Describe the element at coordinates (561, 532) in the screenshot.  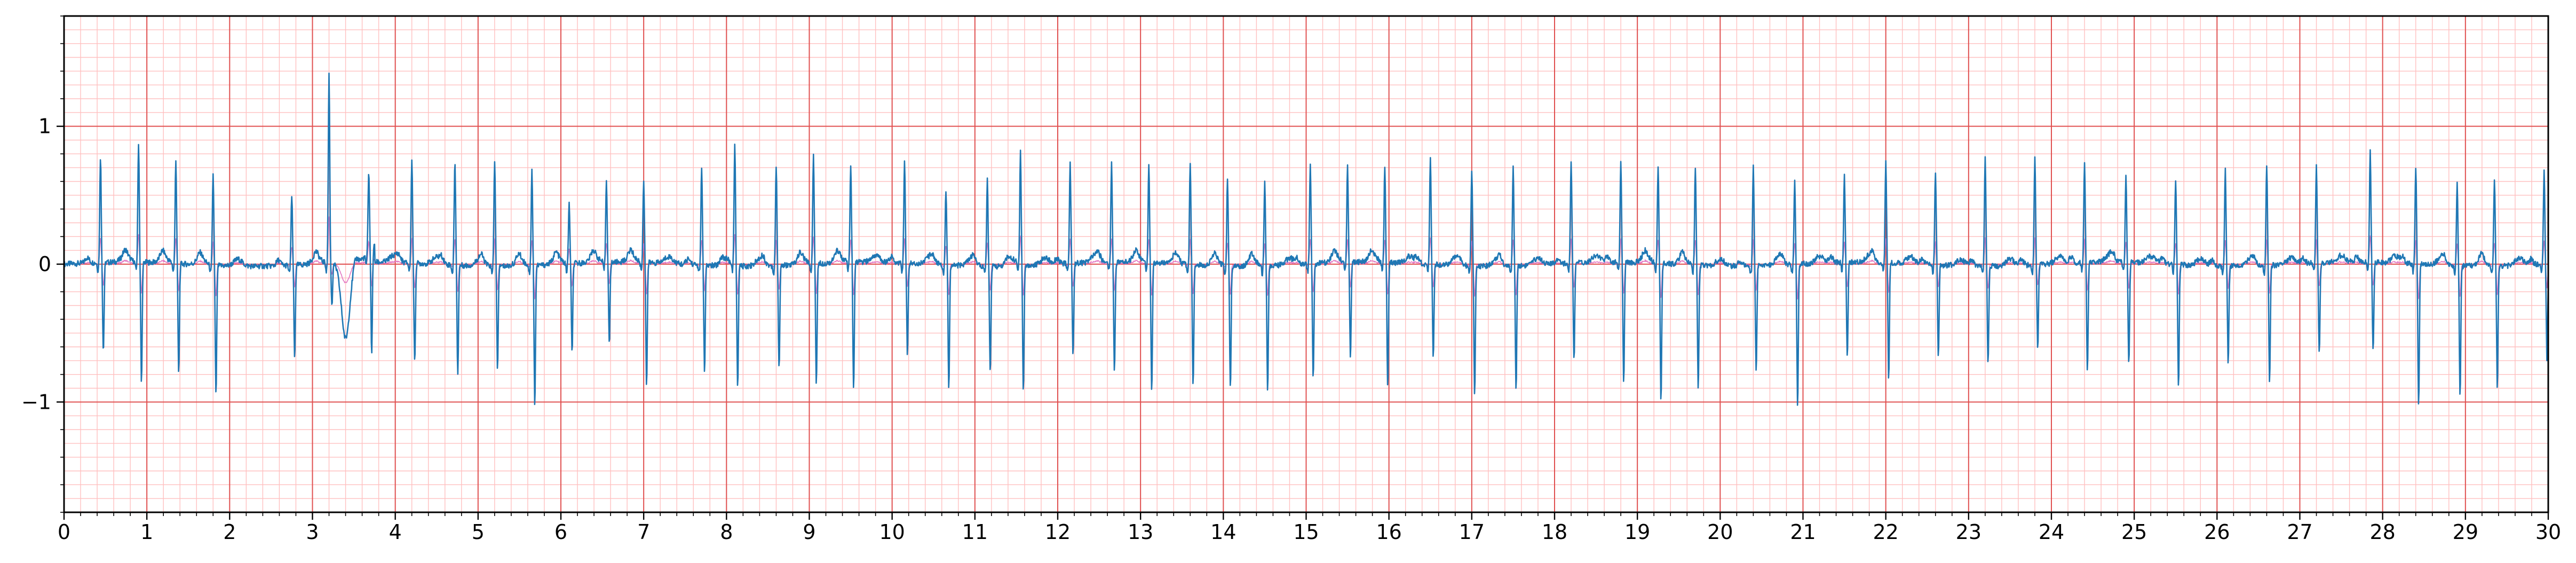
I see `x-tick-label: 6` at that location.